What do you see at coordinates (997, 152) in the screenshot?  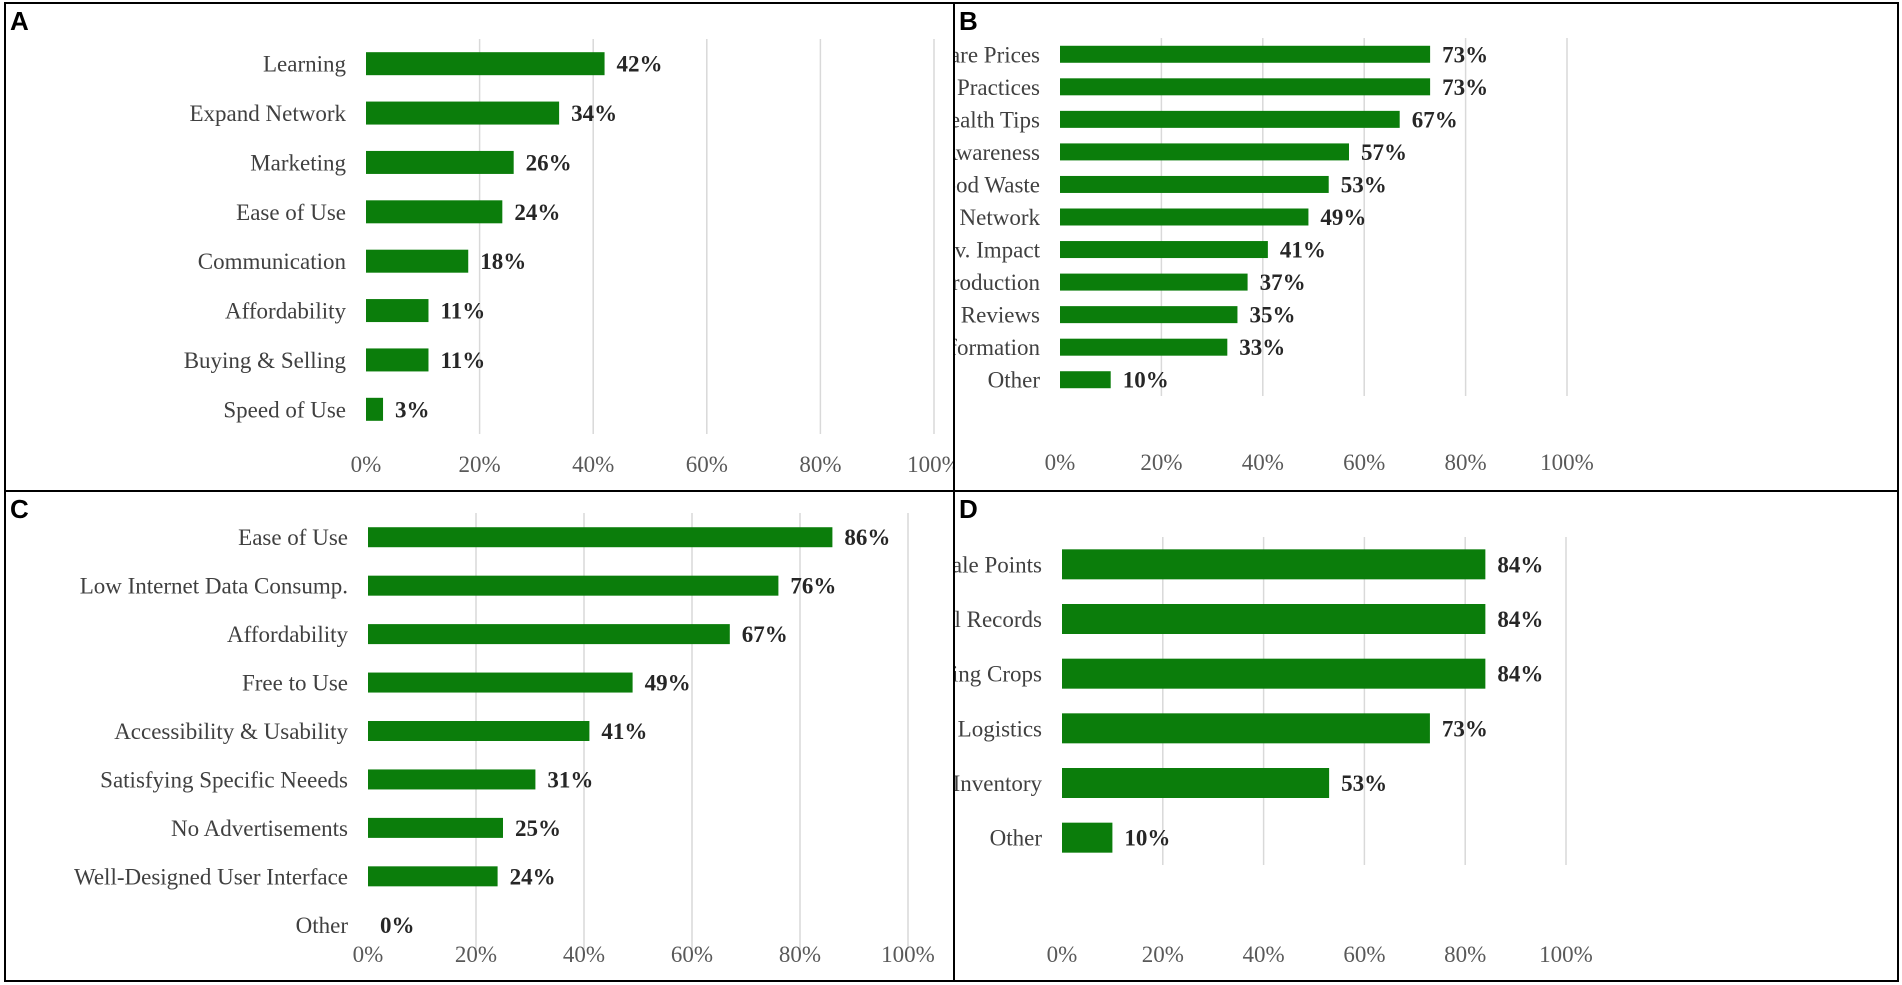 I see `category-label: Increase Social Awareness` at bounding box center [997, 152].